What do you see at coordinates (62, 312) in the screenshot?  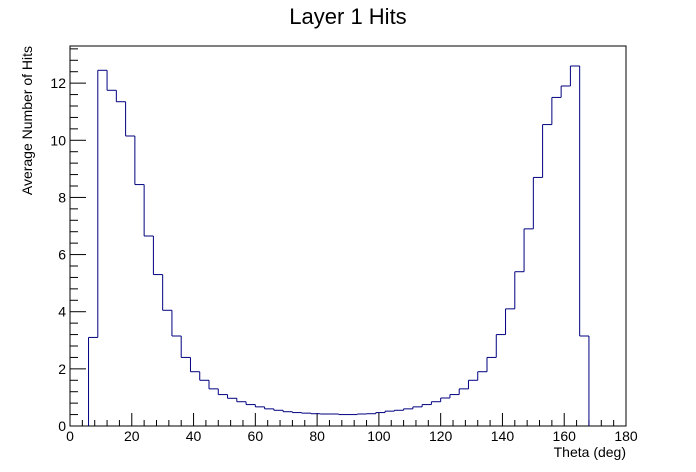 I see `y-tick-label: 4` at bounding box center [62, 312].